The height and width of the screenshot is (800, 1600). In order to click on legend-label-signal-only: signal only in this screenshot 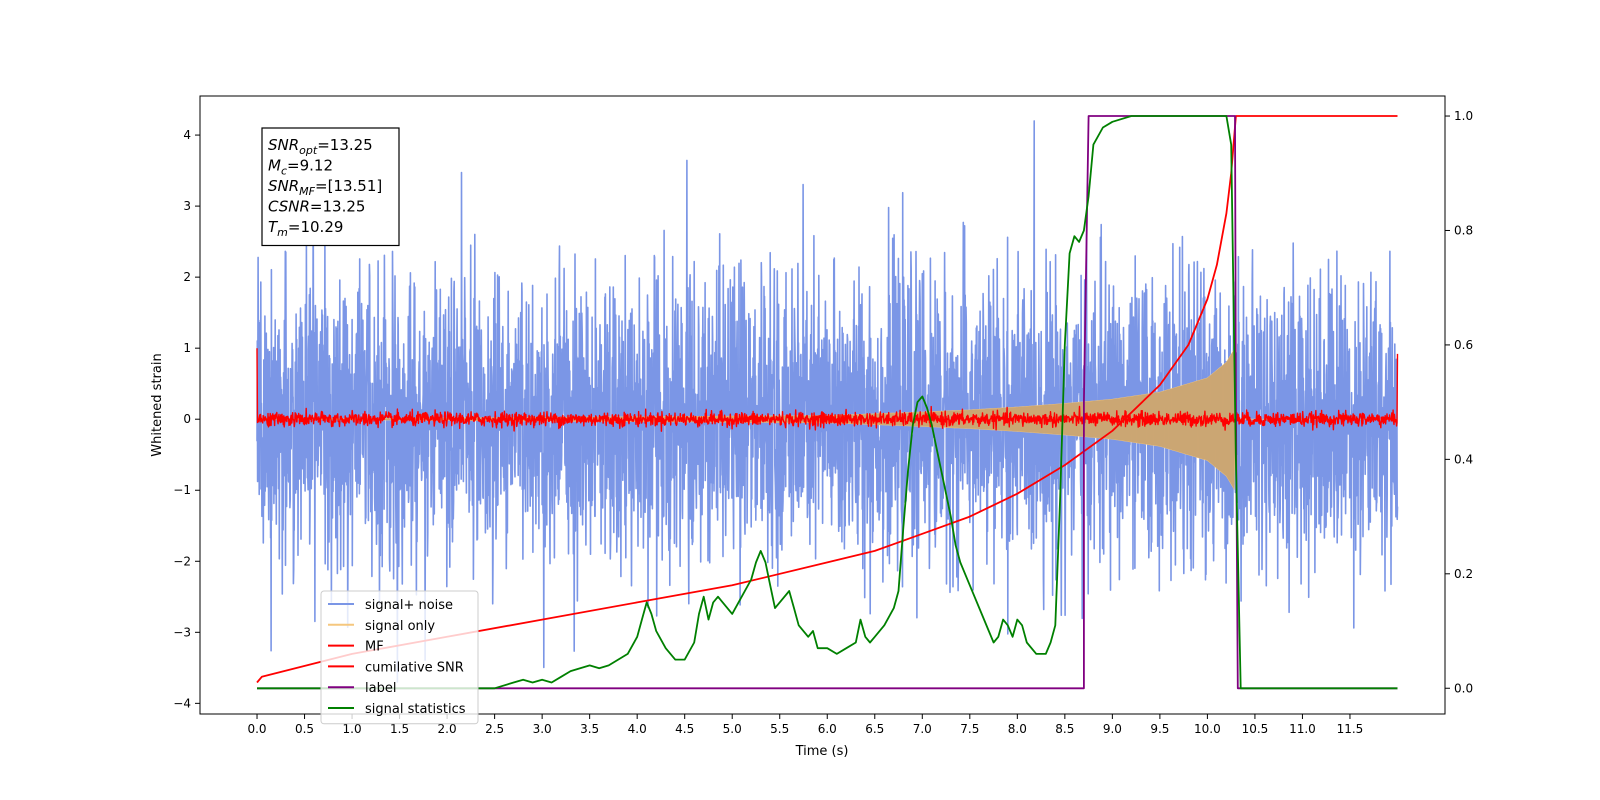, I will do `click(400, 626)`.